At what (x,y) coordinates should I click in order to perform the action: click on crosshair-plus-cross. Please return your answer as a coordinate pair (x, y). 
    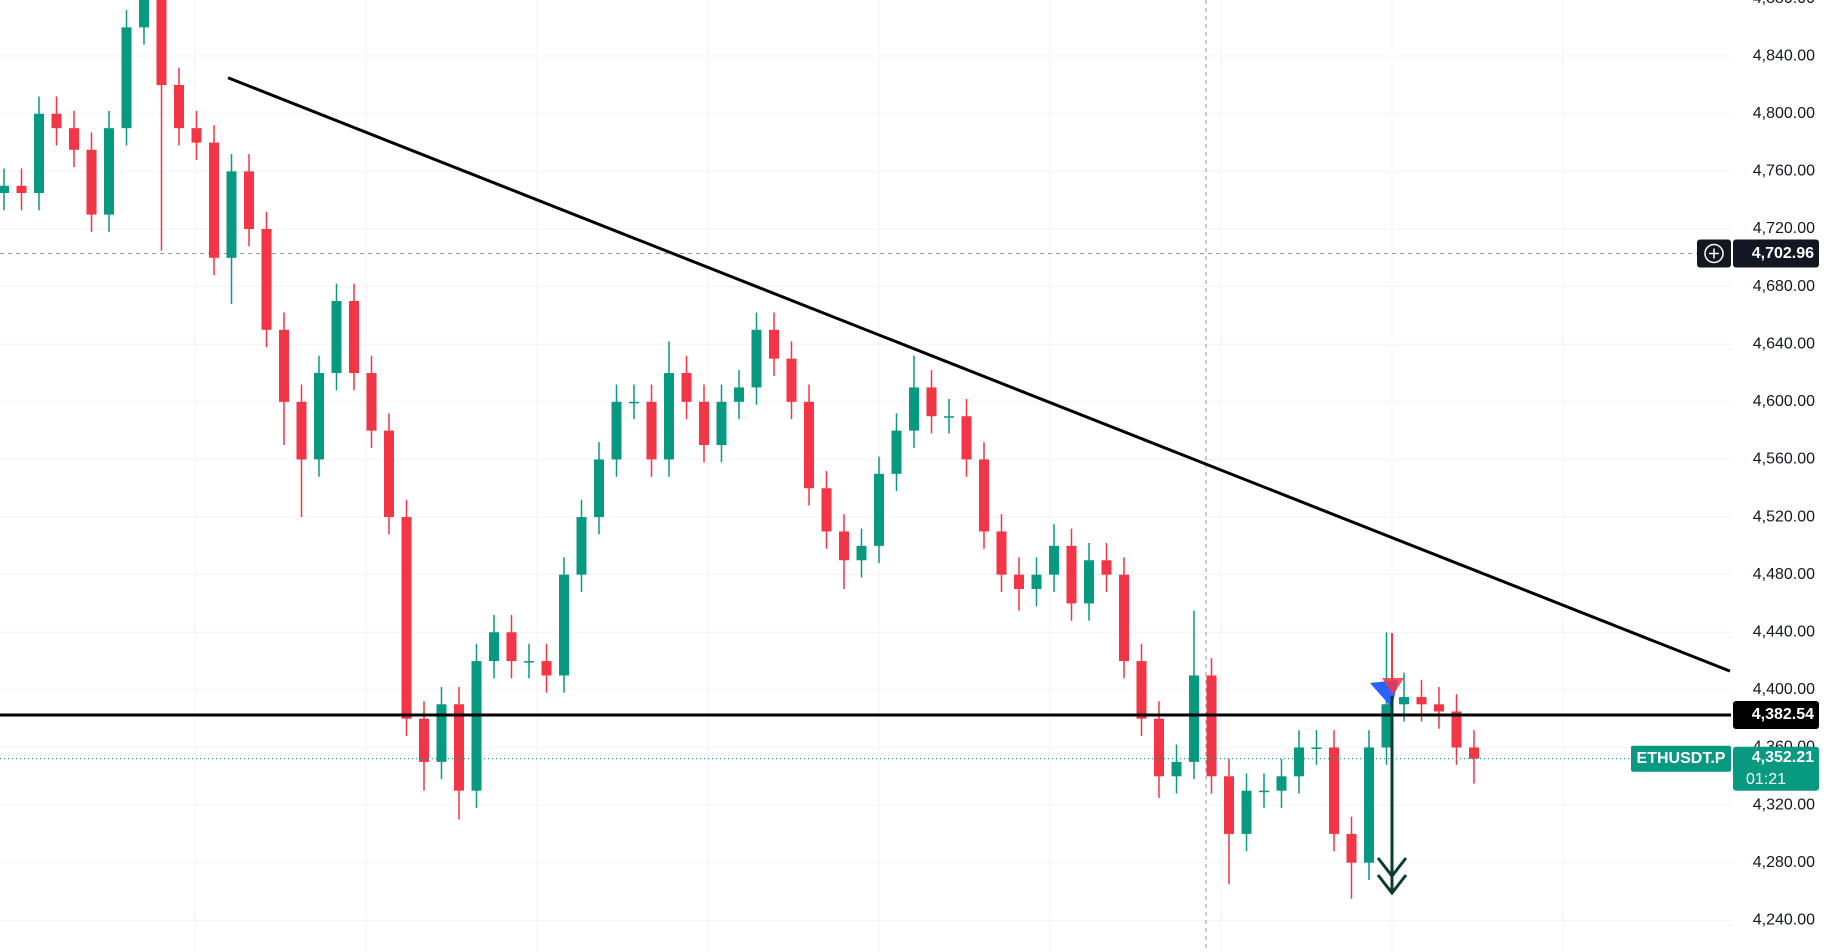
    Looking at the image, I should click on (1714, 253).